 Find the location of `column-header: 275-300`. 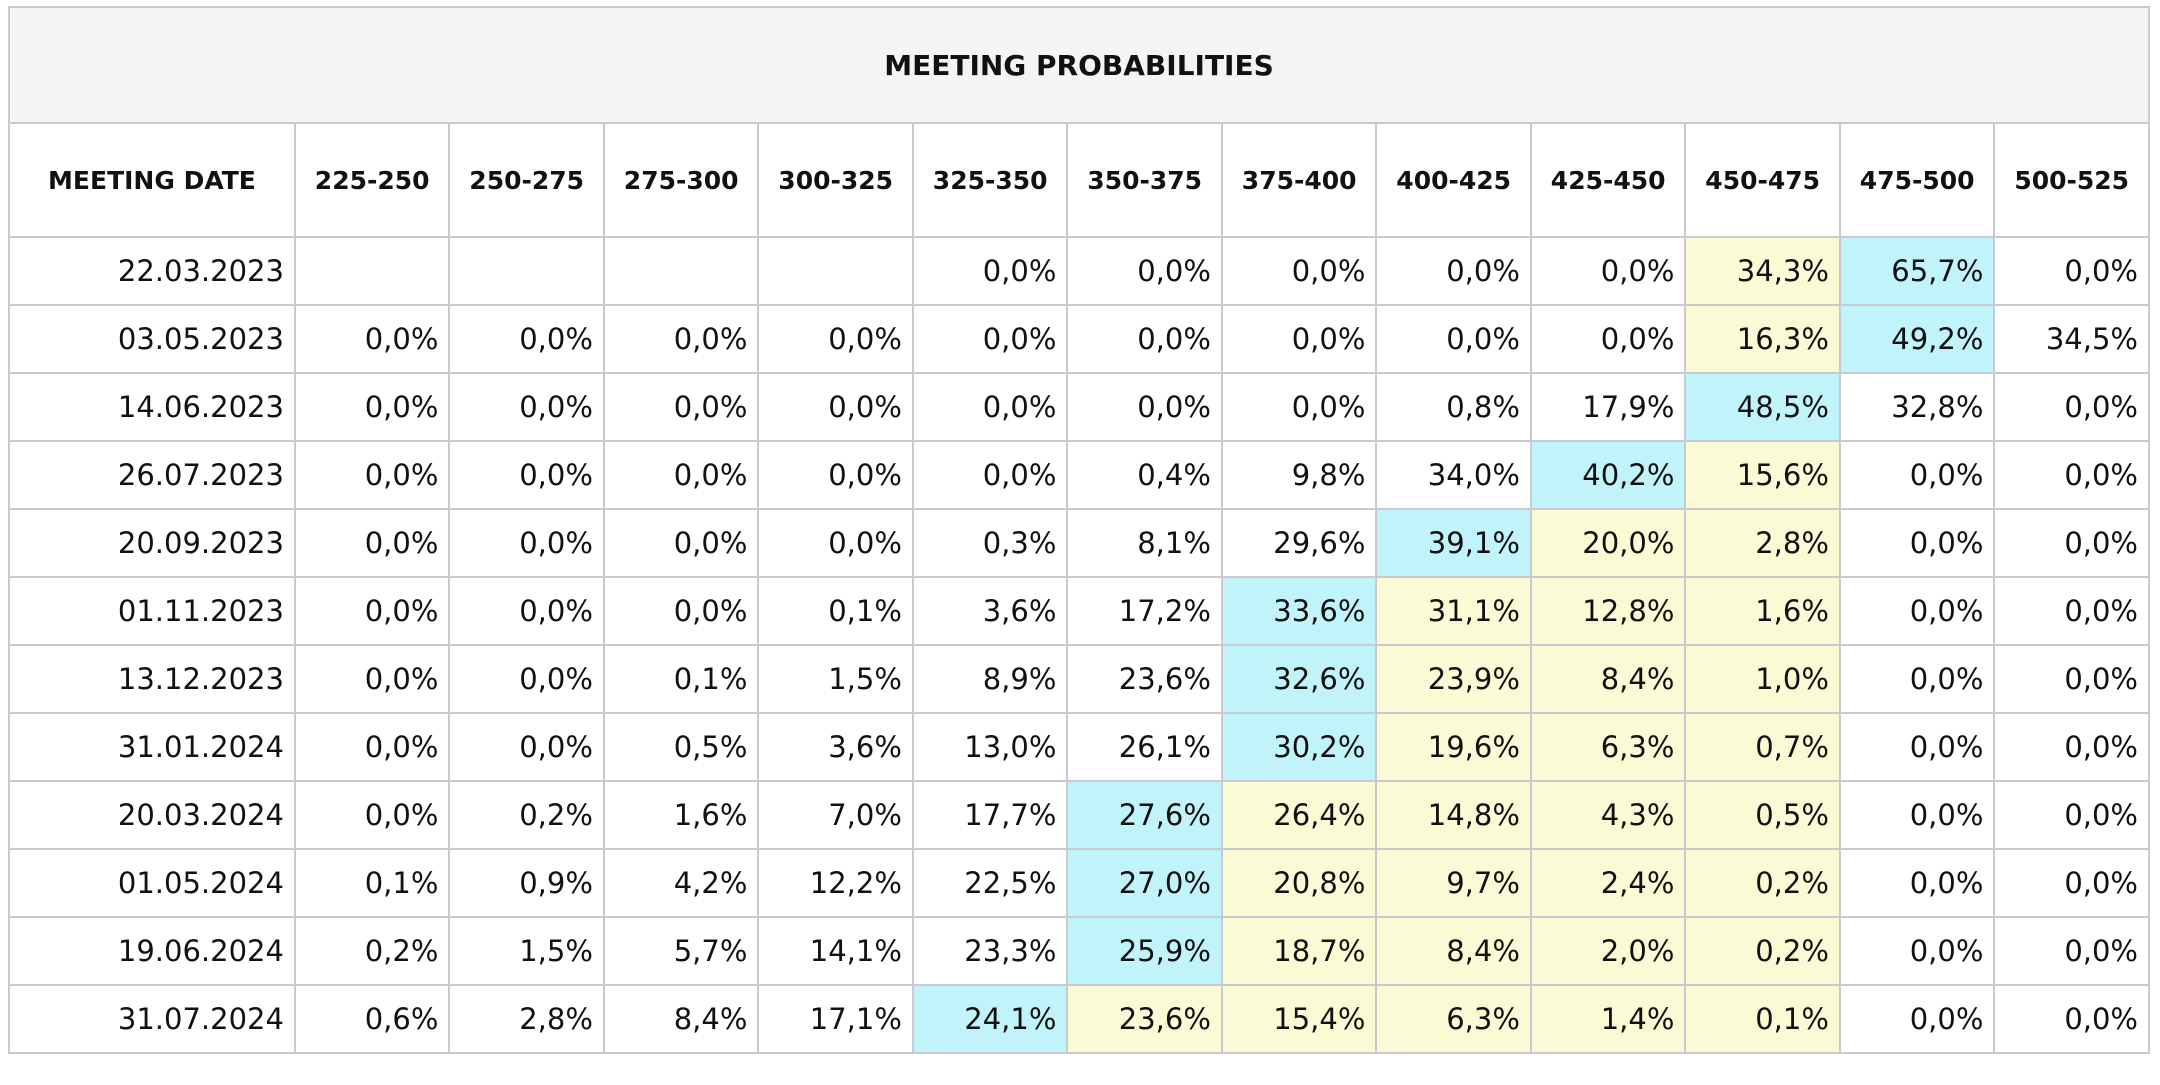

column-header: 275-300 is located at coordinates (681, 180).